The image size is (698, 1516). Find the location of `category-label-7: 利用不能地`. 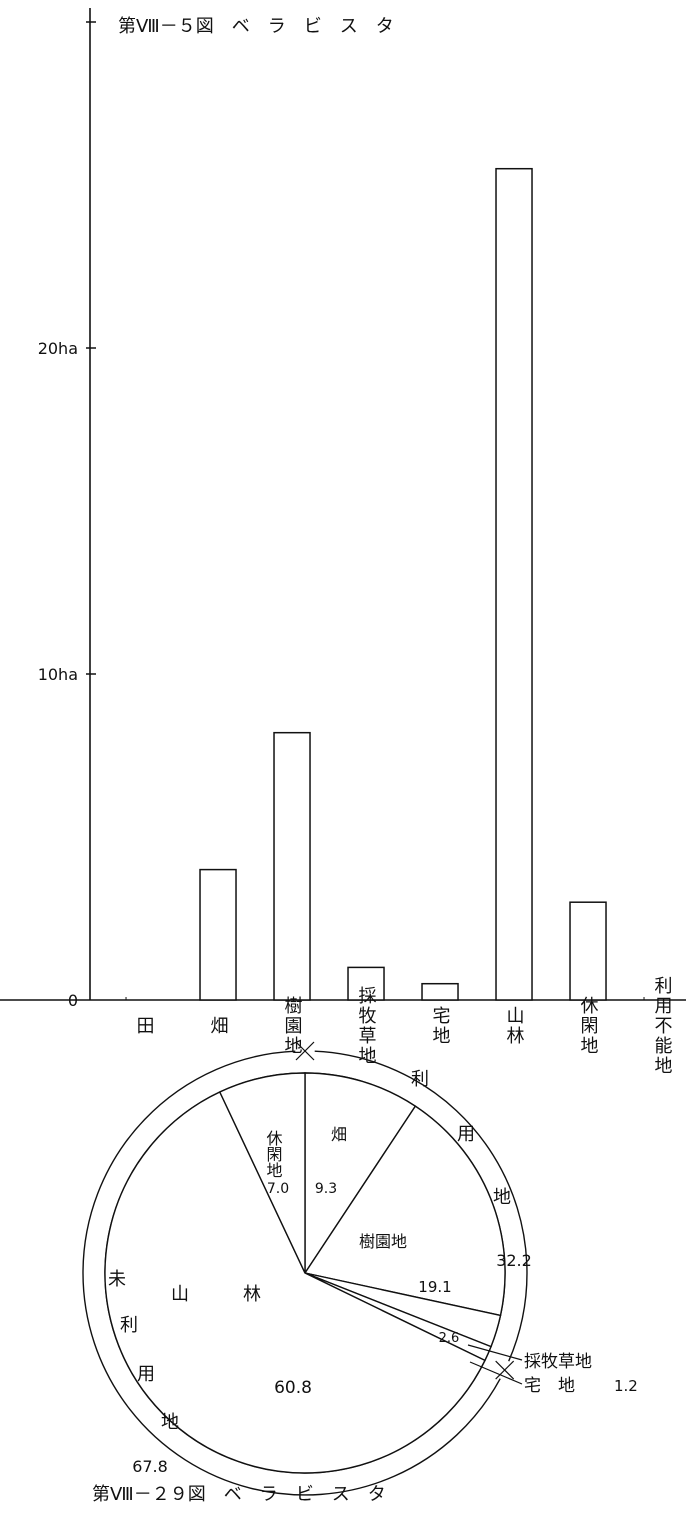

category-label-7: 利用不能地 is located at coordinates (662, 1026).